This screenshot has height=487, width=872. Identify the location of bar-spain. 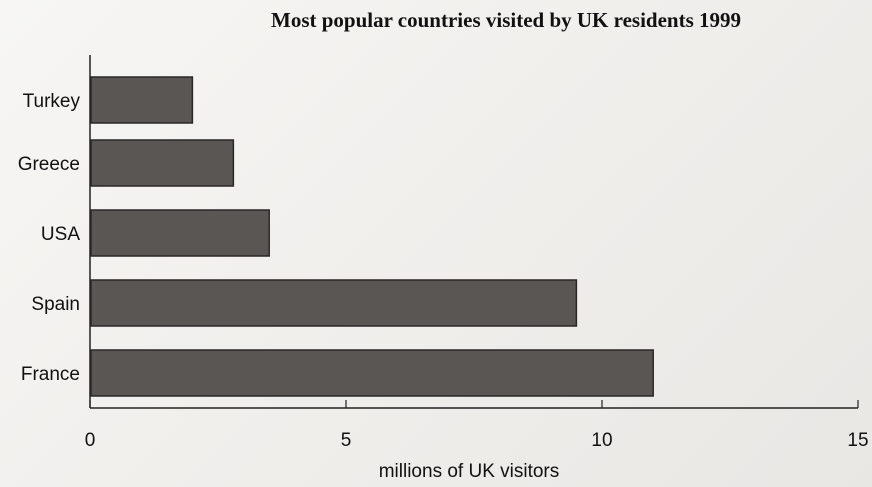
(334, 303).